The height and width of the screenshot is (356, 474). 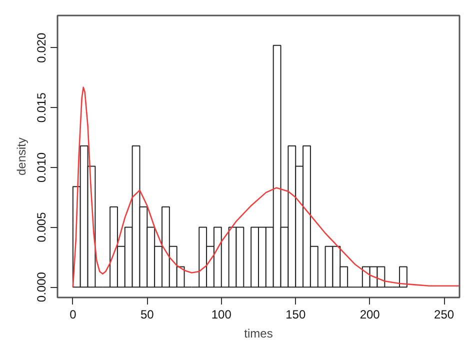 What do you see at coordinates (73, 315) in the screenshot?
I see `x-tick-label: 0` at bounding box center [73, 315].